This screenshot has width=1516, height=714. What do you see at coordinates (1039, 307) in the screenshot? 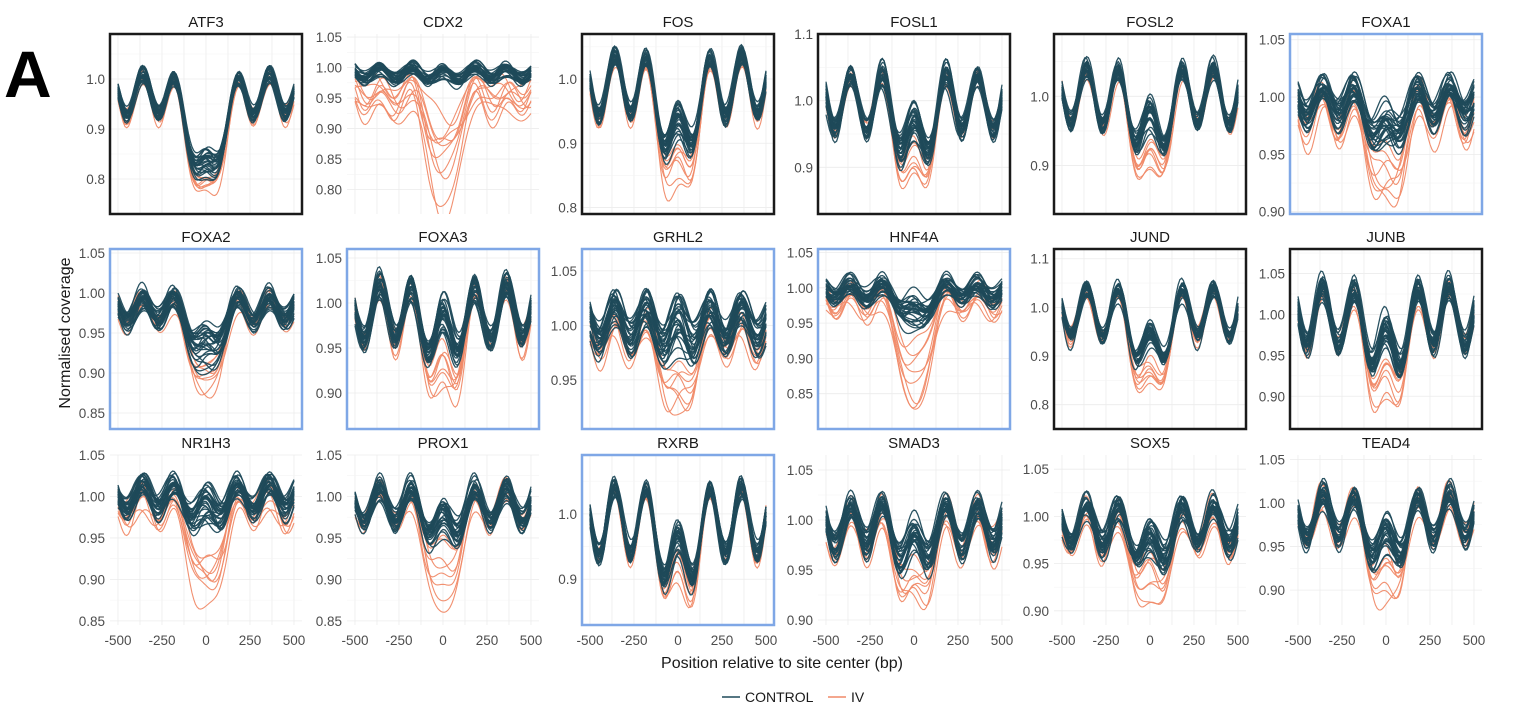
I see `y-tick-label: 1.0` at bounding box center [1039, 307].